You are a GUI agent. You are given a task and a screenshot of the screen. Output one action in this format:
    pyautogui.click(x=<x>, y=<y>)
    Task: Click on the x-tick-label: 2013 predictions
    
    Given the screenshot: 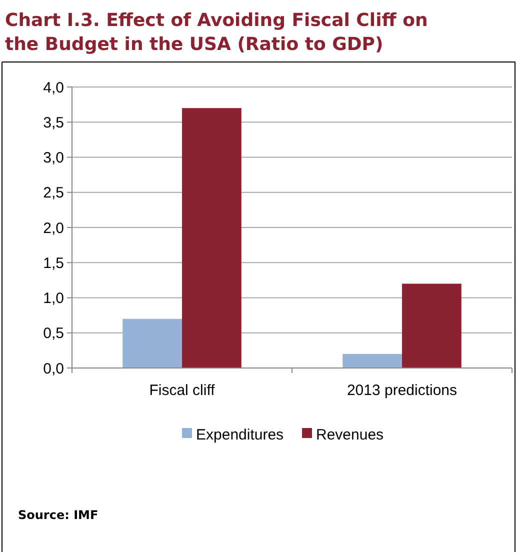 What is the action you would take?
    pyautogui.click(x=402, y=390)
    